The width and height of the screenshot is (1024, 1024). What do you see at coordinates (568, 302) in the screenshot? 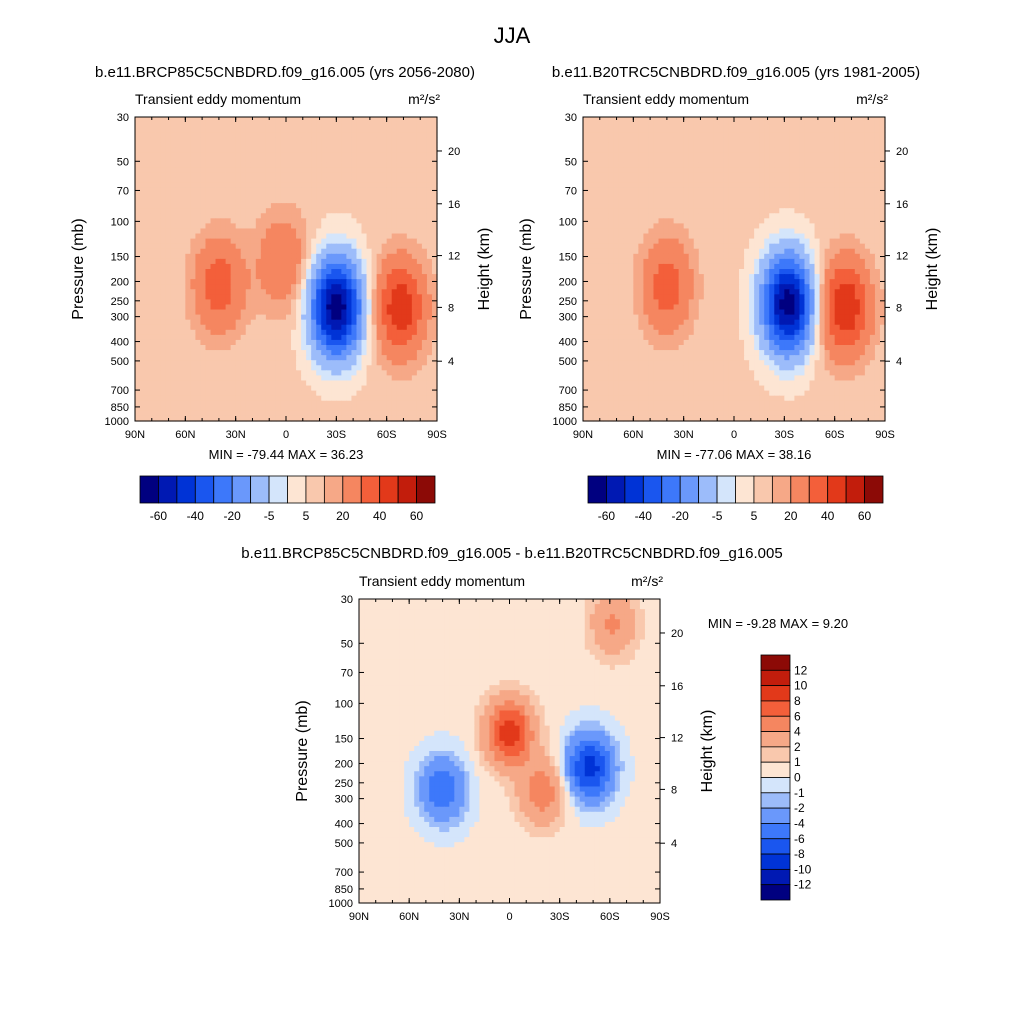
I see `y-tick-label: 250` at bounding box center [568, 302].